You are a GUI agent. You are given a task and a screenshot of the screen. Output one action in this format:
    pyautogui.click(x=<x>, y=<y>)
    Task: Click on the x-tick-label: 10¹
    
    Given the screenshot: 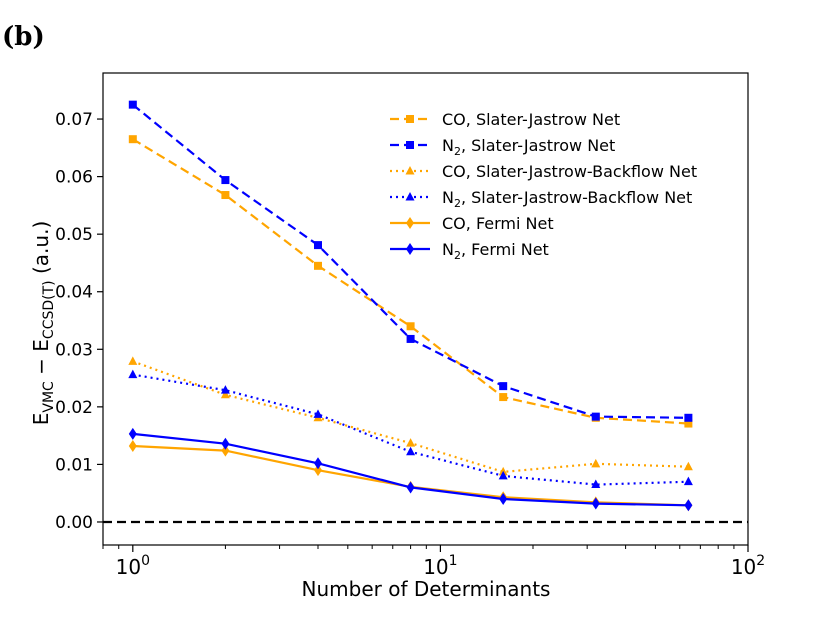 What is the action you would take?
    pyautogui.click(x=440, y=566)
    